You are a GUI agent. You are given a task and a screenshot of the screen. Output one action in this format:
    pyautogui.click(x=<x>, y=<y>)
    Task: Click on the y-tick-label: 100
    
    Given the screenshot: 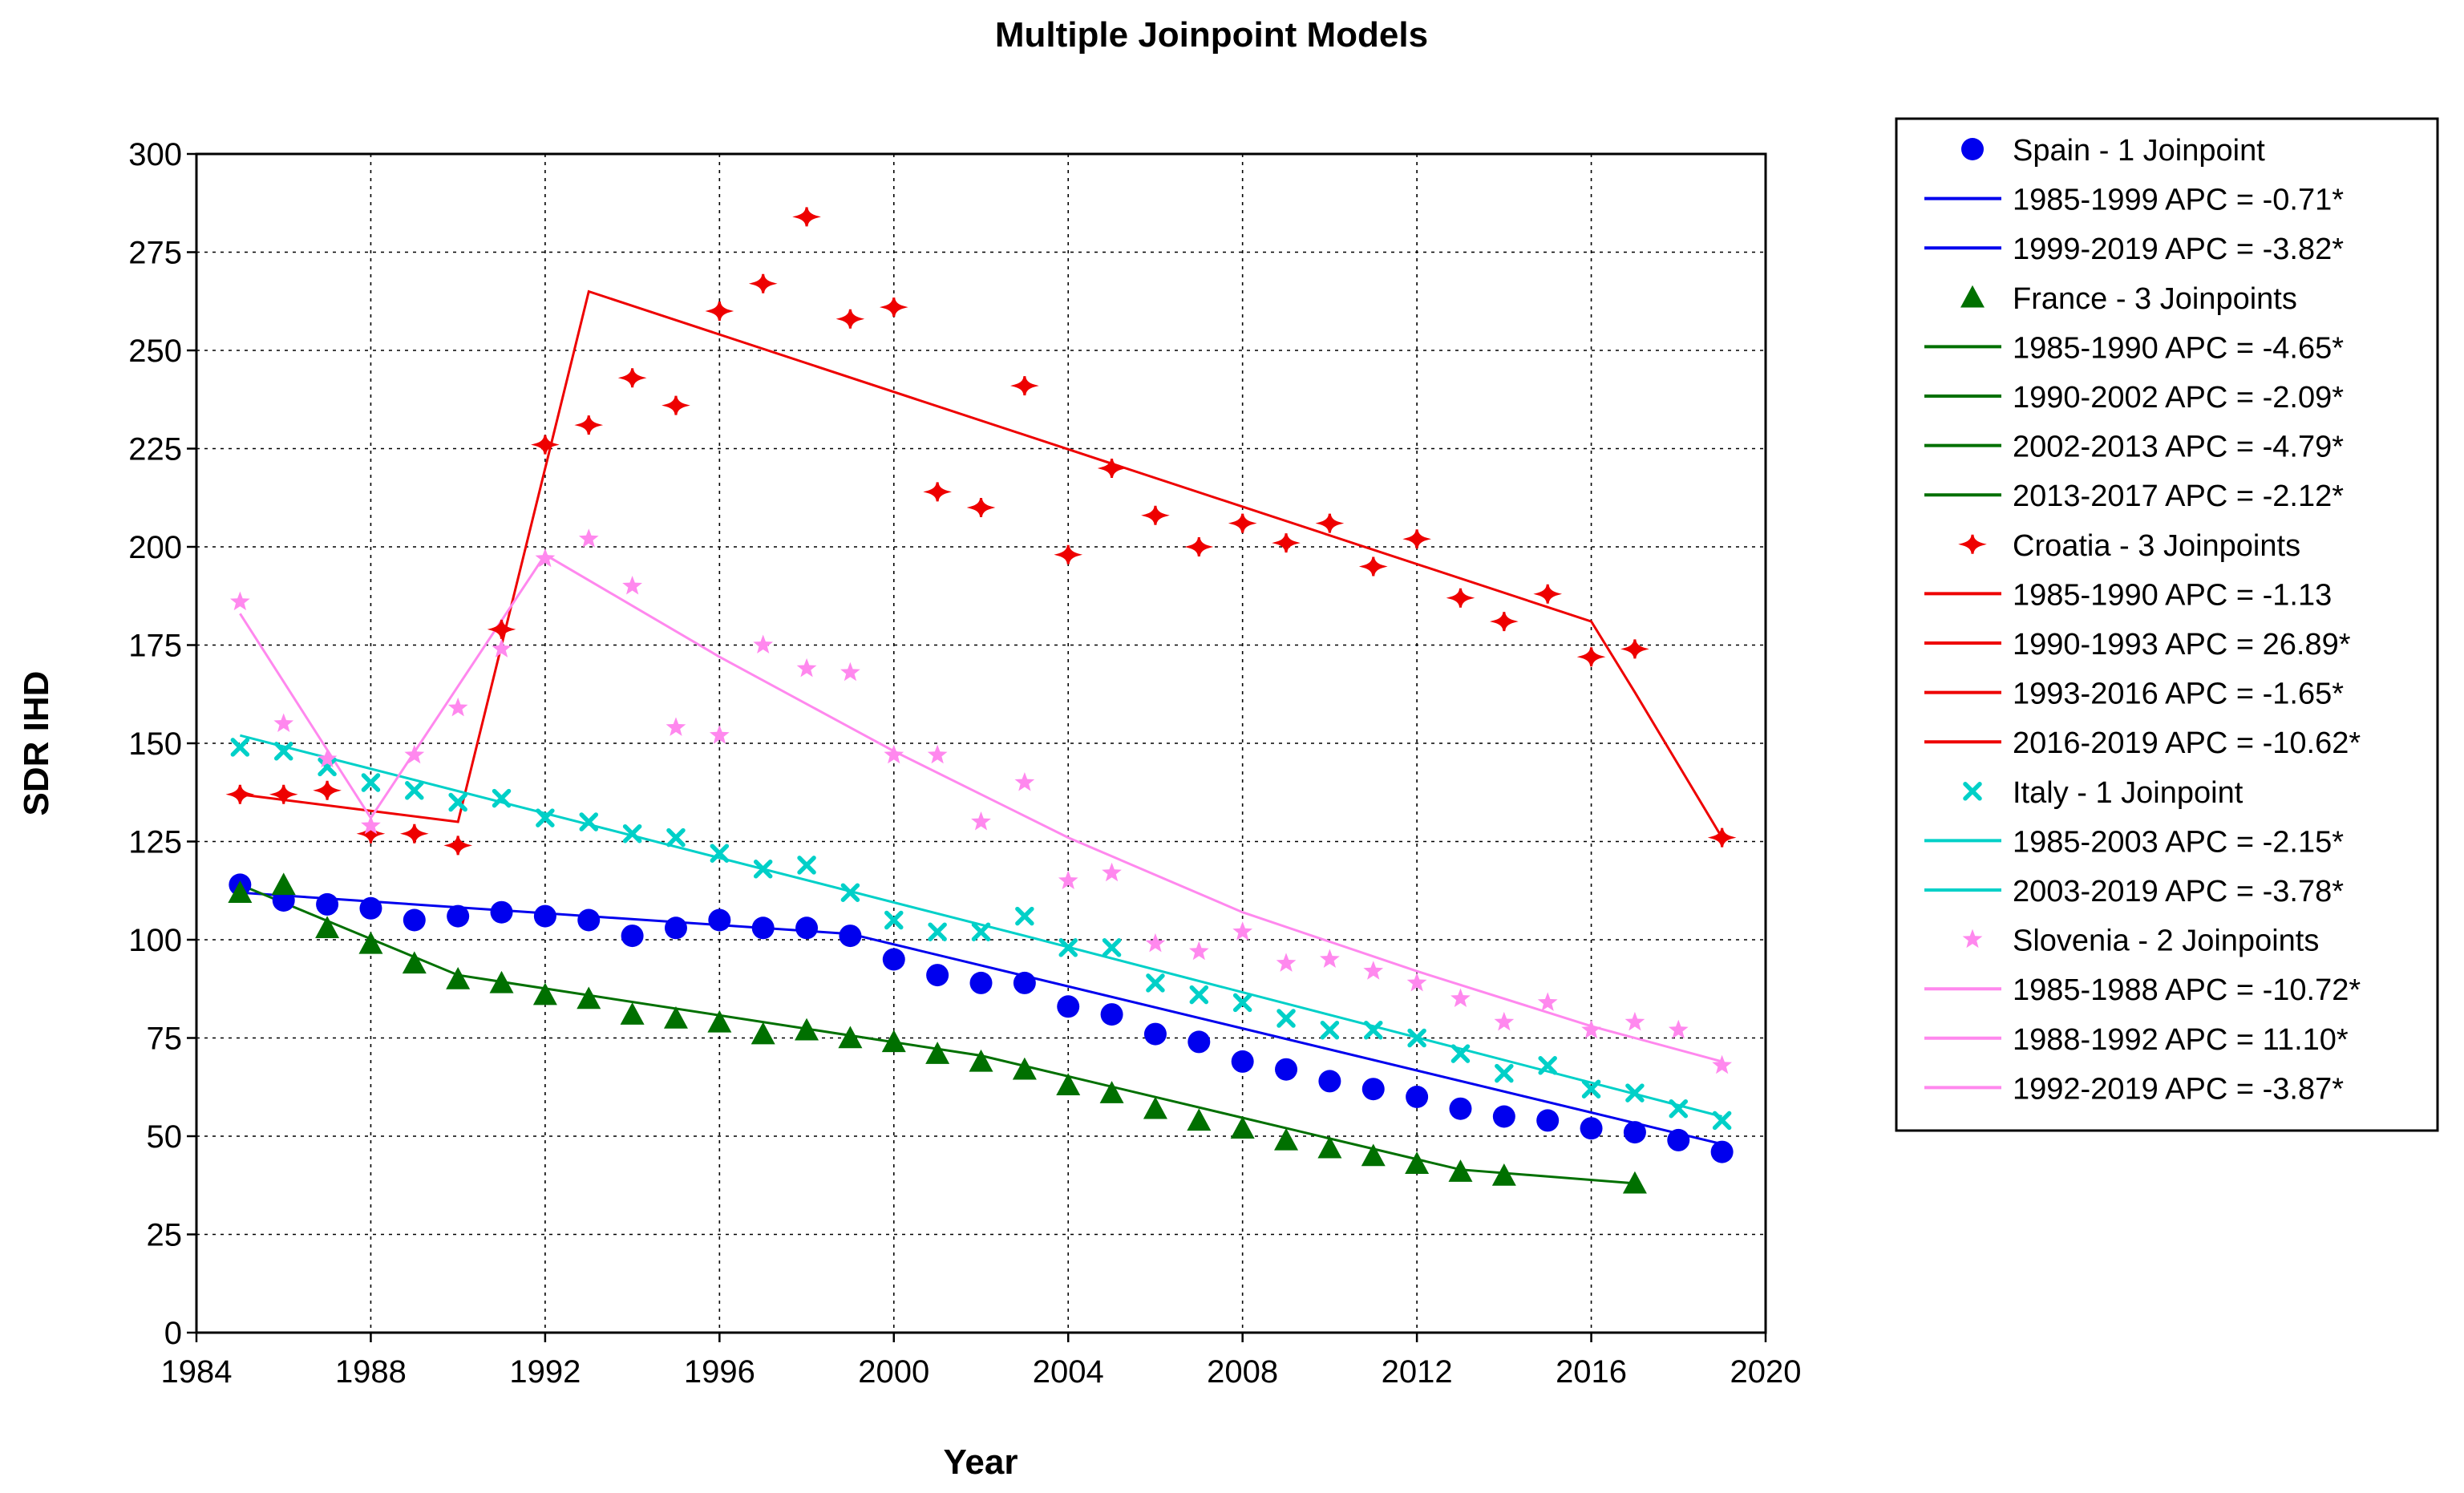 What is the action you would take?
    pyautogui.click(x=155, y=940)
    